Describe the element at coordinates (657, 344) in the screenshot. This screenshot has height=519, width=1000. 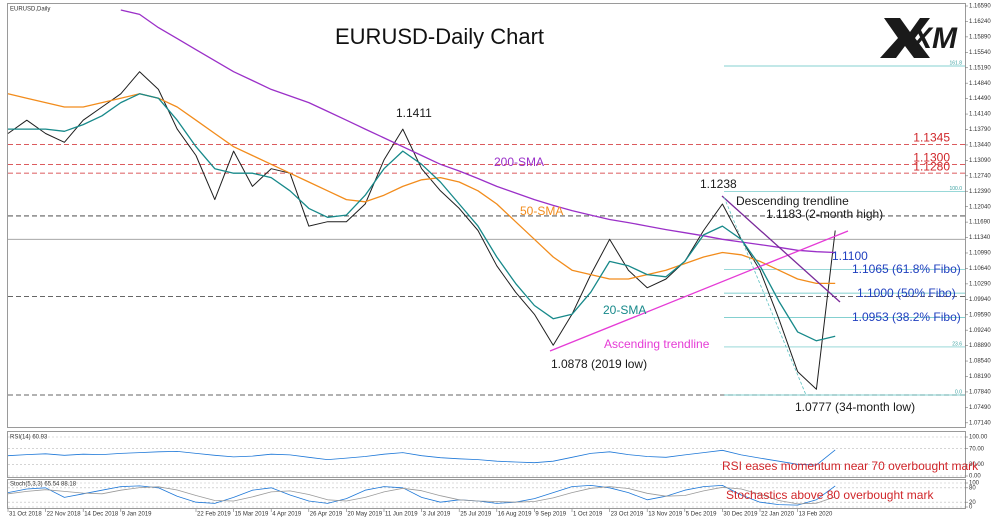
I see `annotation: Ascending trendline` at that location.